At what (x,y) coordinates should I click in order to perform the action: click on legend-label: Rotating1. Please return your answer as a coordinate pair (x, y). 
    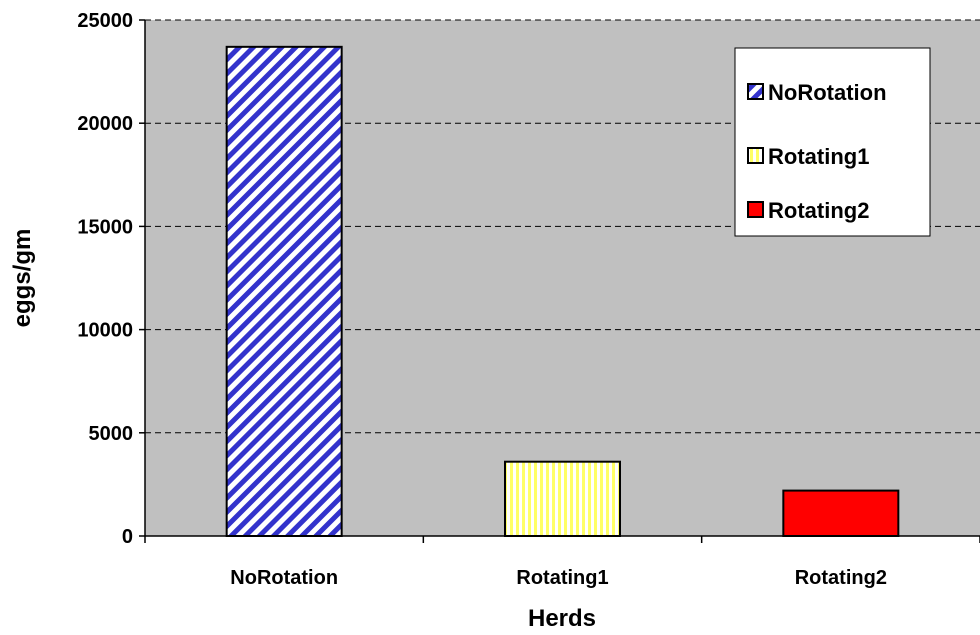
    Looking at the image, I should click on (818, 156).